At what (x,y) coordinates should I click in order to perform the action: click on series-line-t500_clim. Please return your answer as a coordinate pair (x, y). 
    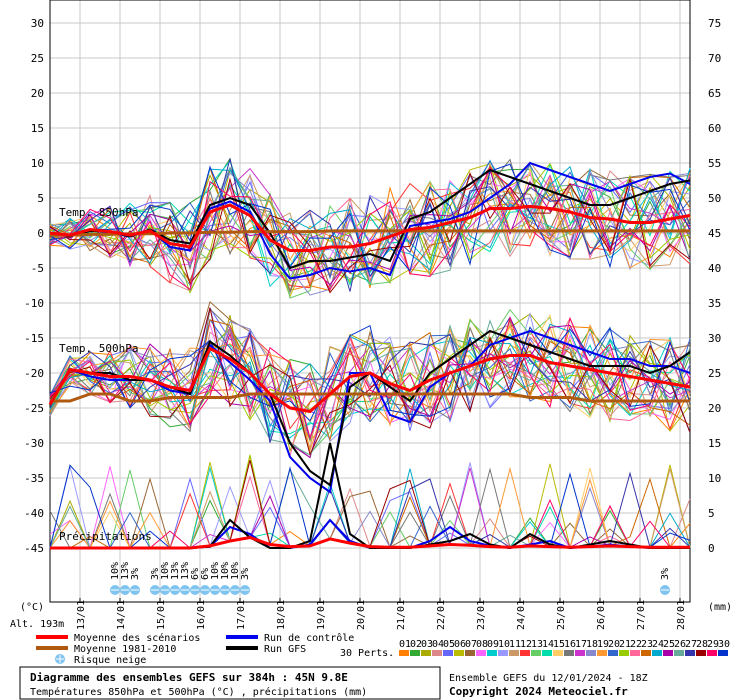
    Looking at the image, I should click on (370, 397).